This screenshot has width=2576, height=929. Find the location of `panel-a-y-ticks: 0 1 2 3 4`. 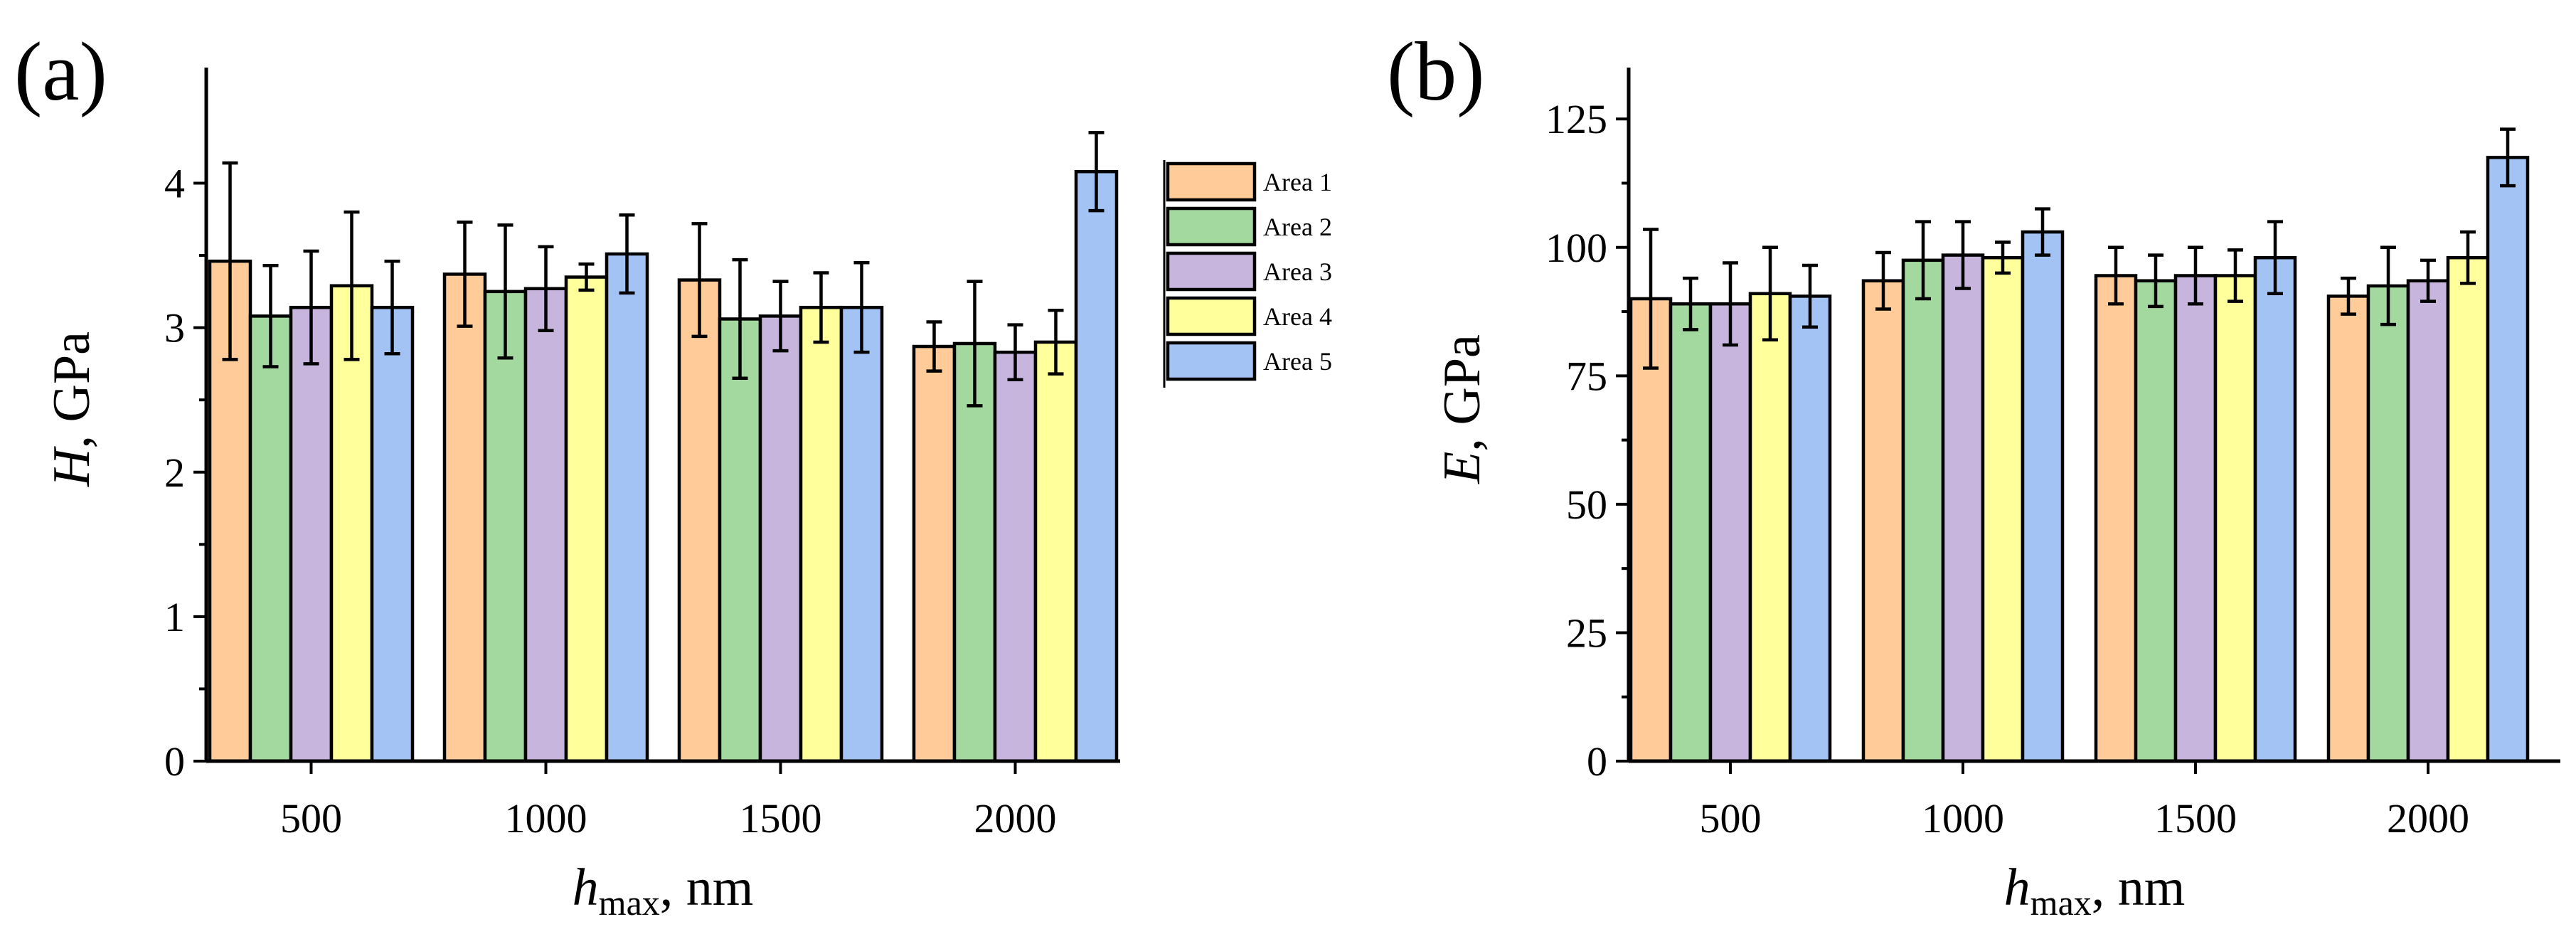

panel-a-y-ticks: 0 1 2 3 4 is located at coordinates (185, 473).